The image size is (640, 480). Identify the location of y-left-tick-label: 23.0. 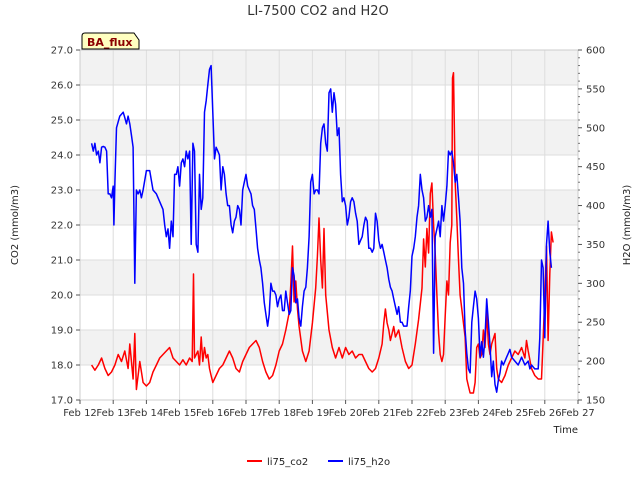
(62, 191).